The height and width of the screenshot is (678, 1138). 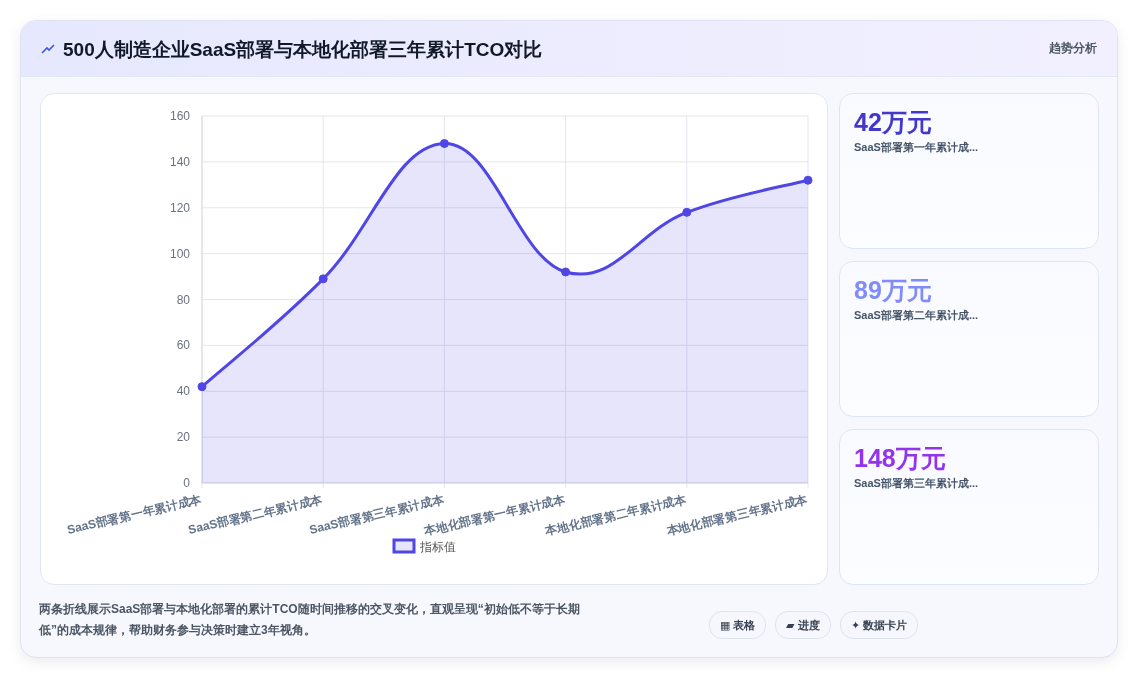 I want to click on y-tick-label: 120, so click(x=180, y=207).